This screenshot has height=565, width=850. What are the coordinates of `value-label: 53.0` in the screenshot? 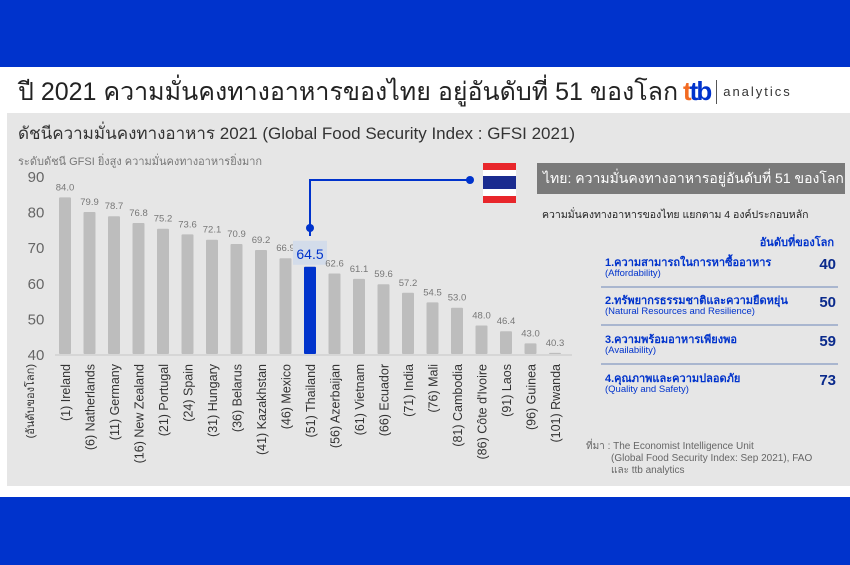 It's located at (457, 298).